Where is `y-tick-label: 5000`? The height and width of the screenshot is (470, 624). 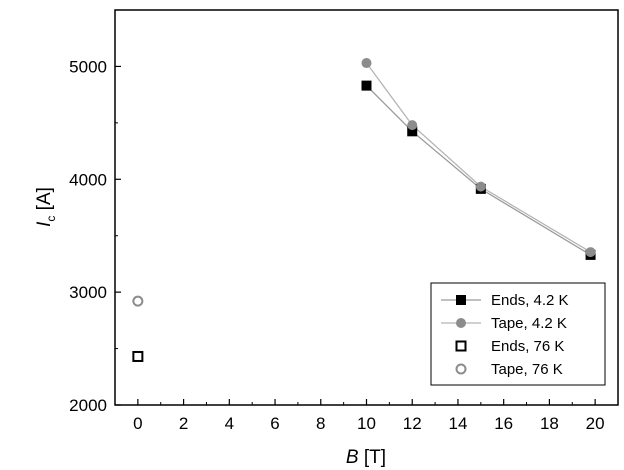 y-tick-label: 5000 is located at coordinates (88, 66).